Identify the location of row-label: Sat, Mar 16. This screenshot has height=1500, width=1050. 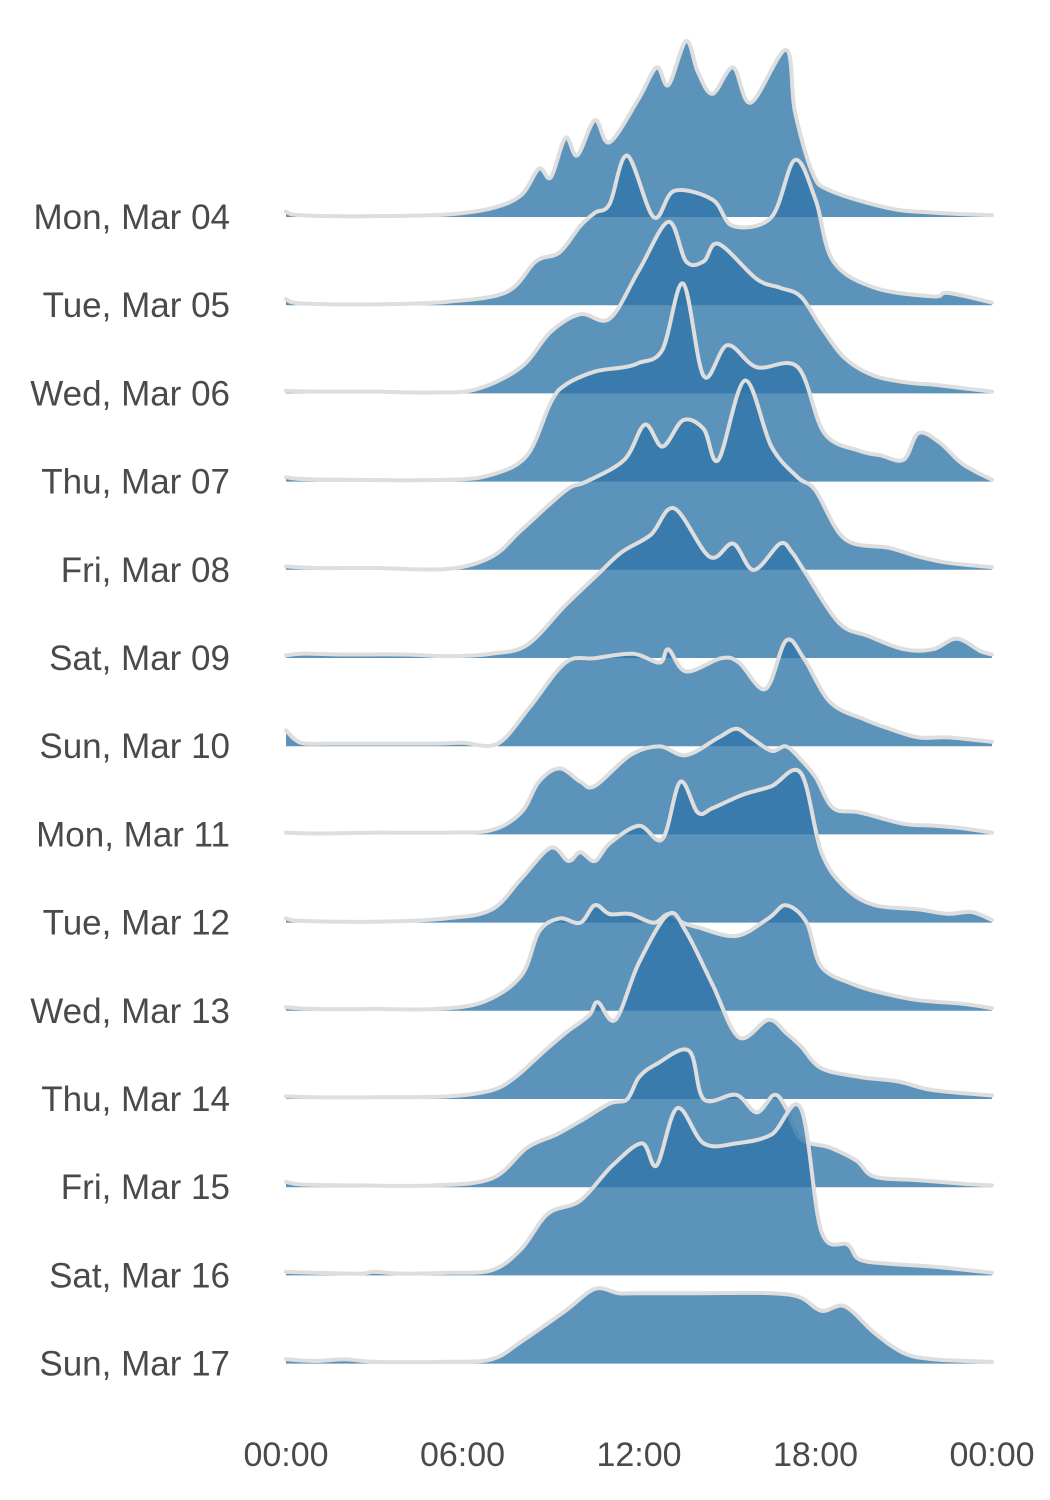
(139, 1275).